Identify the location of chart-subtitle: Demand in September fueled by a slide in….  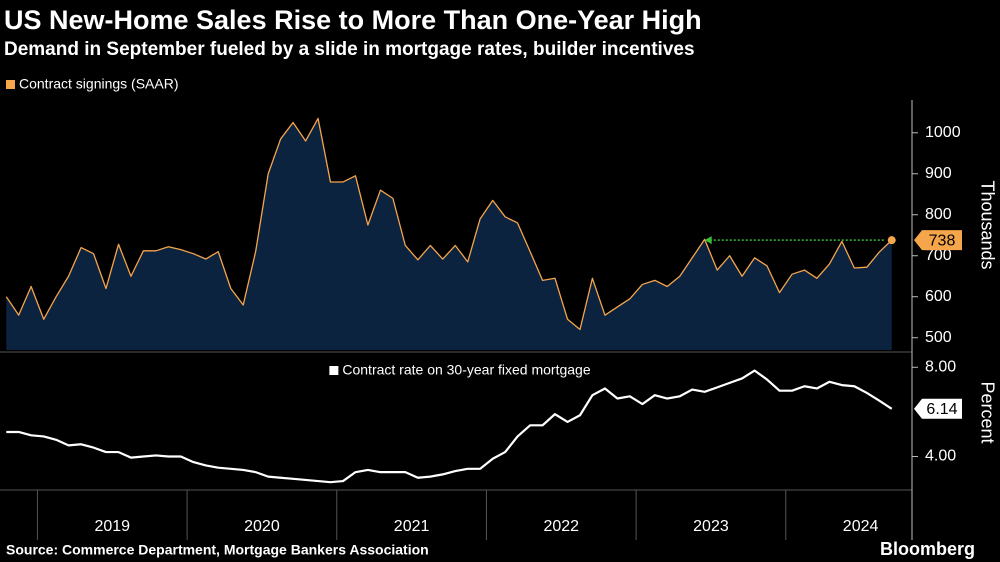
(349, 49).